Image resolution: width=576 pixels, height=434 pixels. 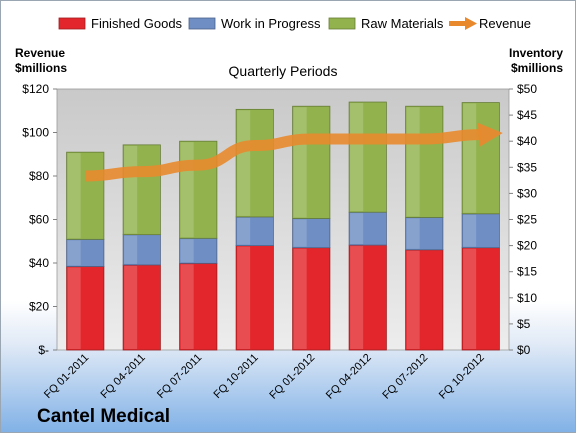 What do you see at coordinates (536, 53) in the screenshot?
I see `right-axis-title: Inventory` at bounding box center [536, 53].